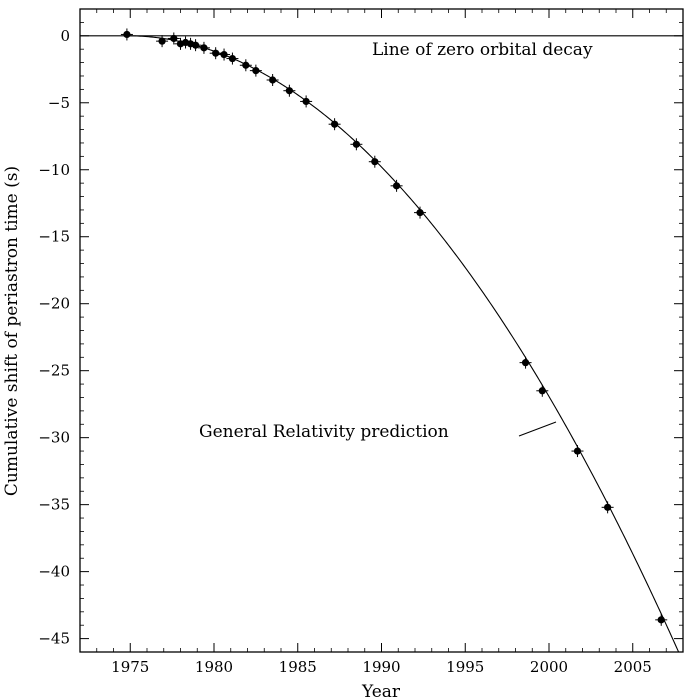  What do you see at coordinates (214, 667) in the screenshot?
I see `x-tick-label: 1980` at bounding box center [214, 667].